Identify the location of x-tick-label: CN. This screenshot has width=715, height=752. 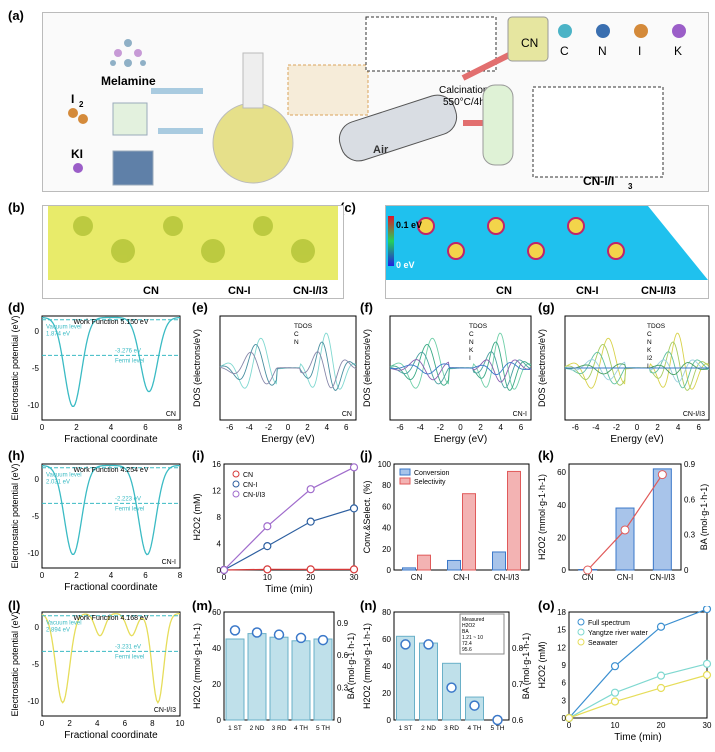
(588, 577).